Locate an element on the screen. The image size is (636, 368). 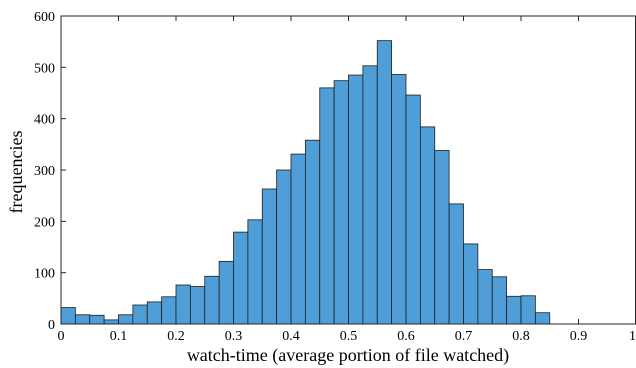
x-tick-label: 0.8 is located at coordinates (521, 336).